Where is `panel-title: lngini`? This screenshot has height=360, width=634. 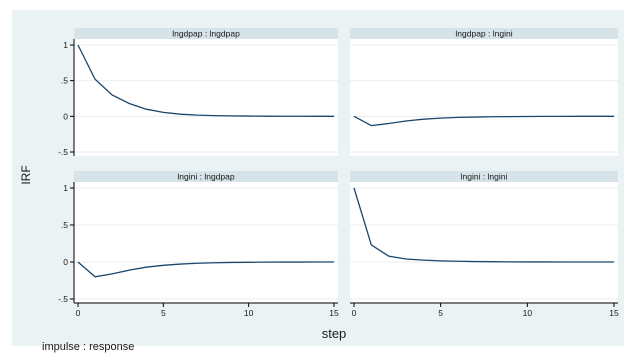
panel-title: lngini is located at coordinates (484, 177).